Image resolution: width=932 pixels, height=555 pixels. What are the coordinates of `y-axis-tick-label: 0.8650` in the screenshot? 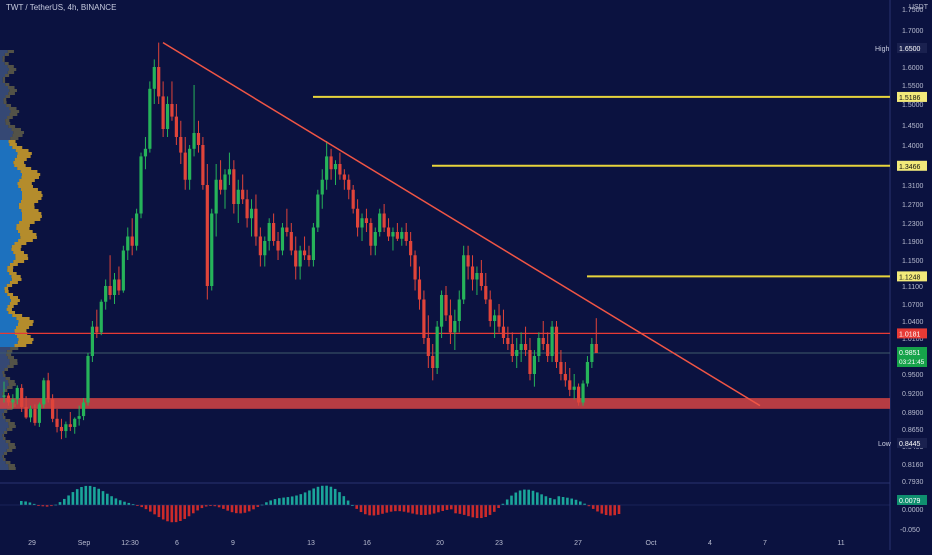 It's located at (913, 430).